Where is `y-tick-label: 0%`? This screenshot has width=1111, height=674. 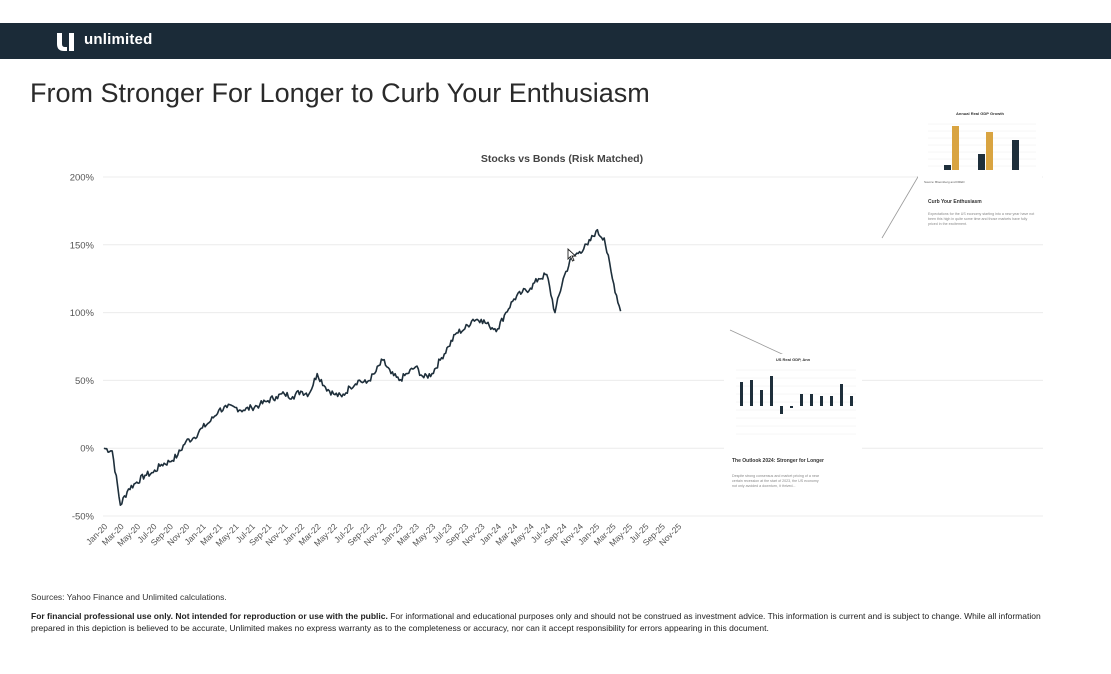 y-tick-label: 0% is located at coordinates (87, 449).